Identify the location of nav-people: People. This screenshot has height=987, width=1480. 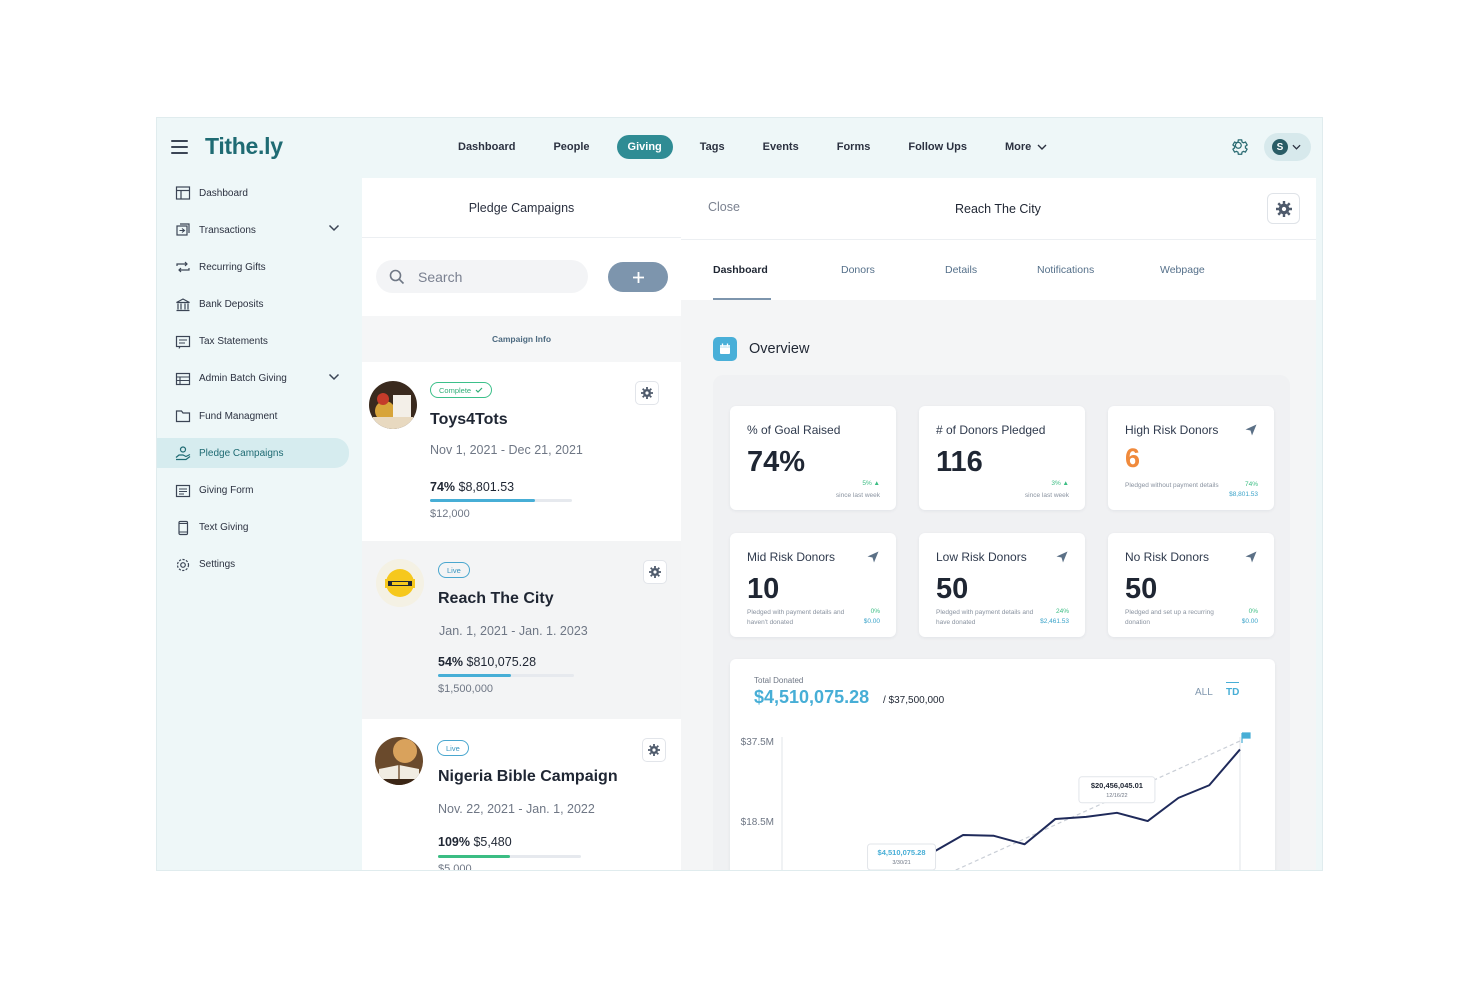
(571, 147).